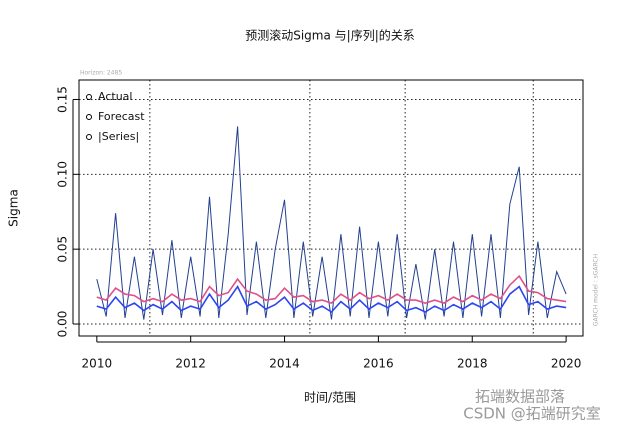  What do you see at coordinates (97, 364) in the screenshot?
I see `x-tick-label: 2010` at bounding box center [97, 364].